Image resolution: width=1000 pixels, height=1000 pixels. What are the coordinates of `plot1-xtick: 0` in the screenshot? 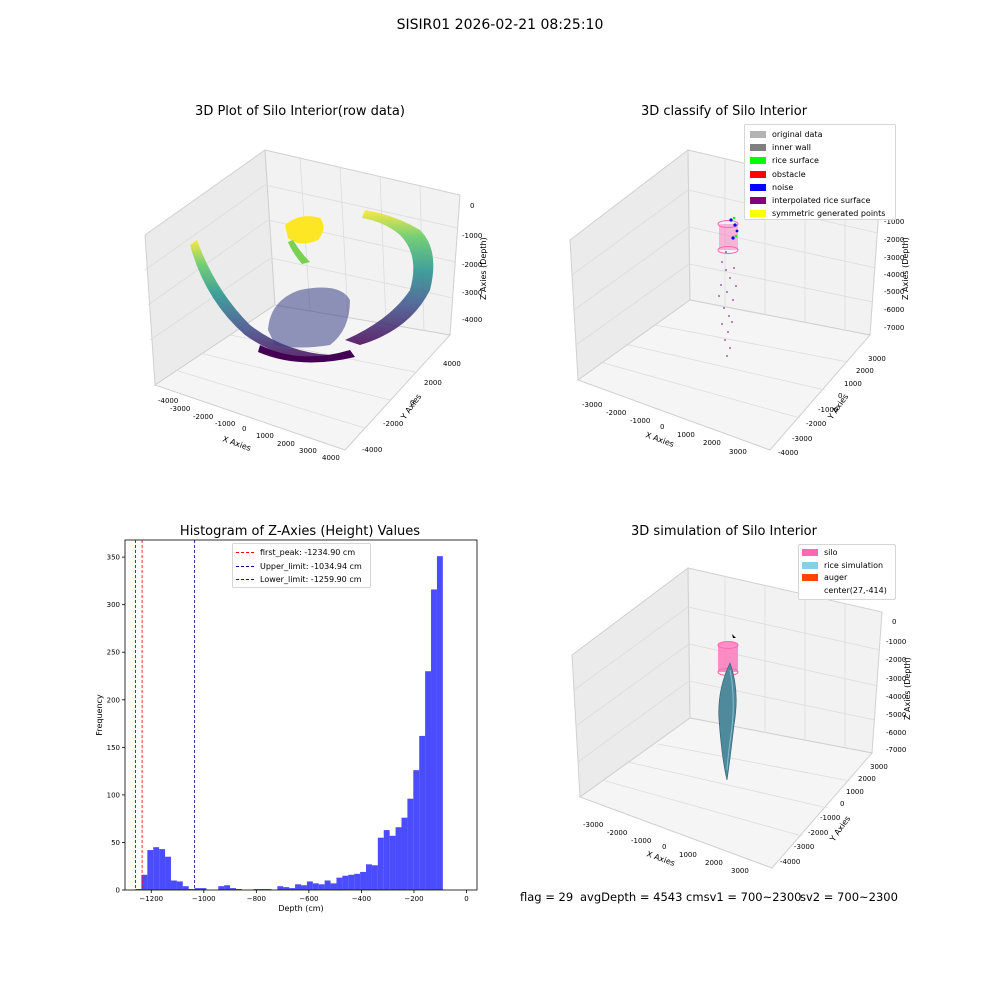 It's located at (244, 429).